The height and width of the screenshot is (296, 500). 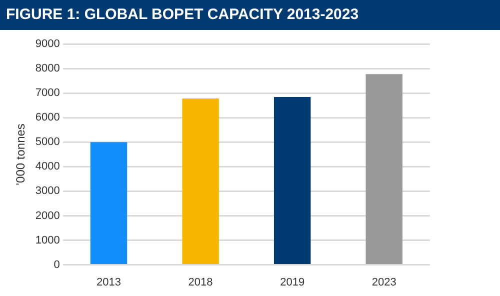 What do you see at coordinates (109, 282) in the screenshot?
I see `x-tick-label: 2013` at bounding box center [109, 282].